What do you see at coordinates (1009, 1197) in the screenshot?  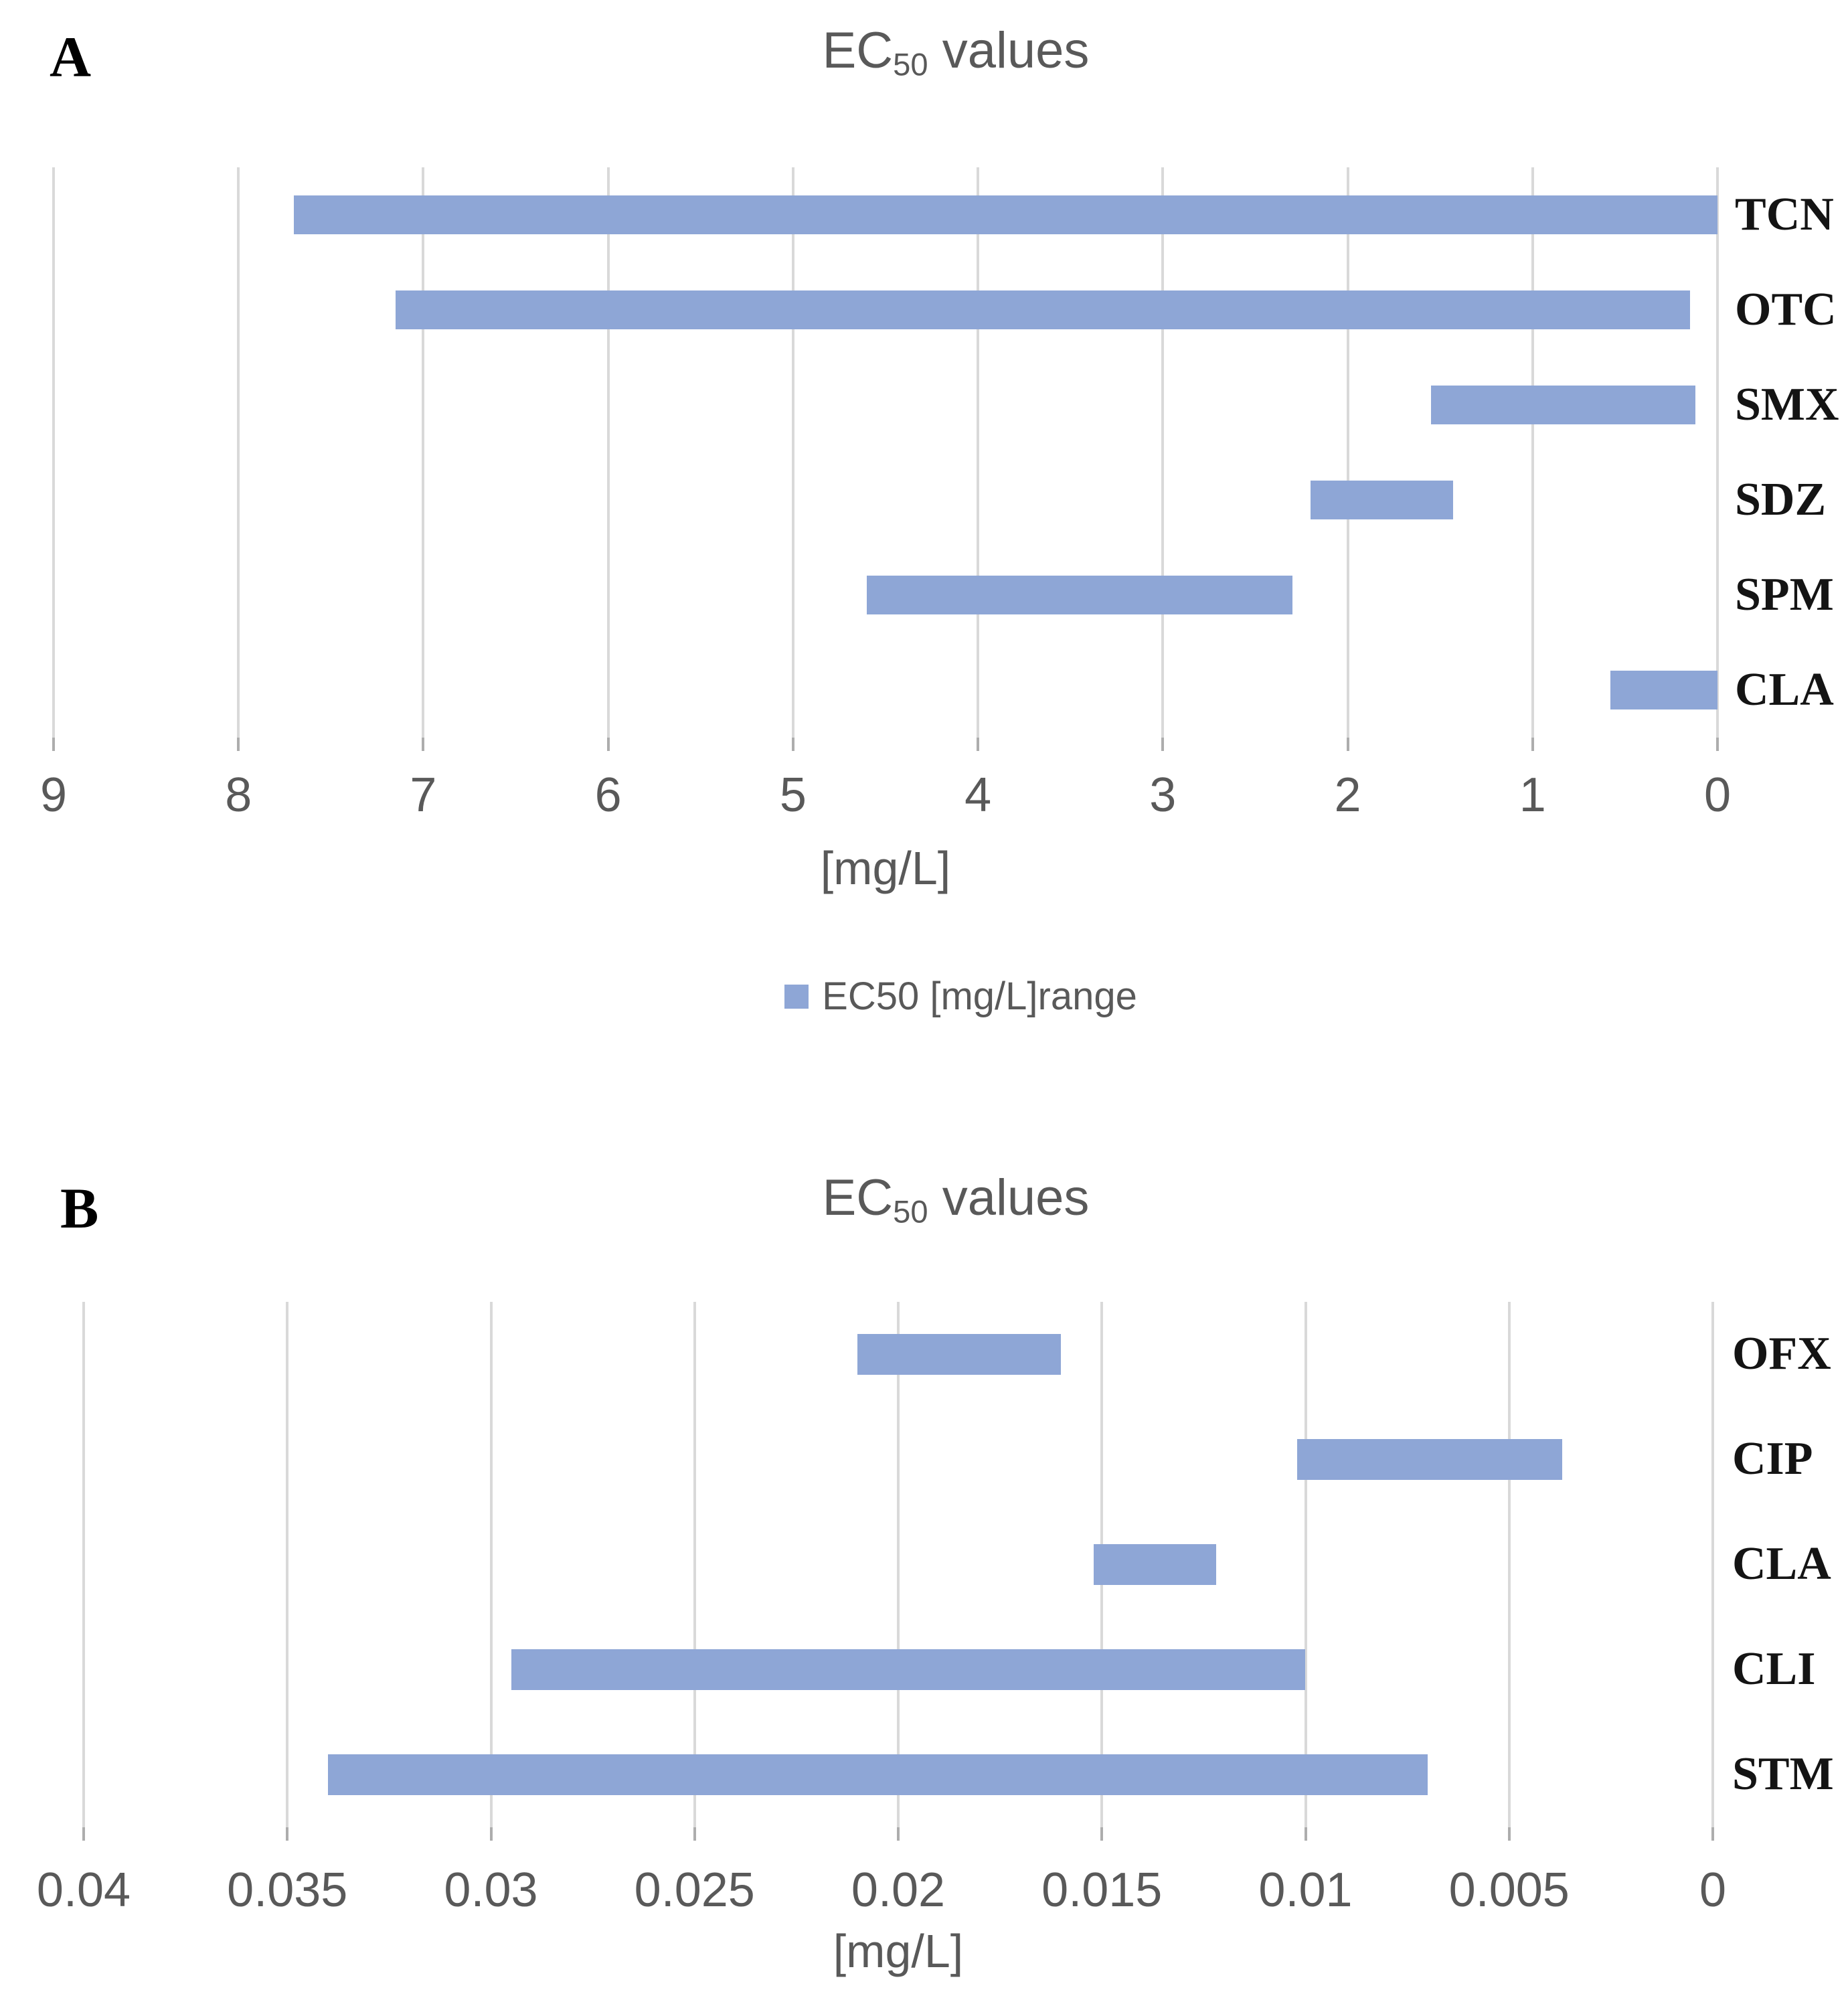 I see `panel-b-title-suffix: values` at bounding box center [1009, 1197].